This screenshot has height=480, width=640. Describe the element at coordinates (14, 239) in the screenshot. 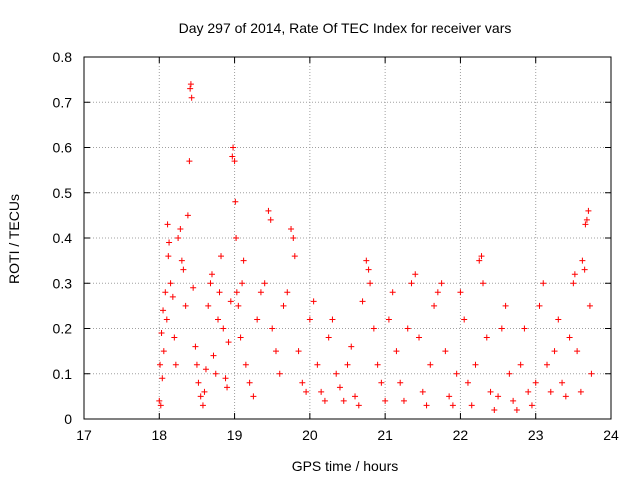

I see `y-axis-label: ROTI / TECUs` at that location.